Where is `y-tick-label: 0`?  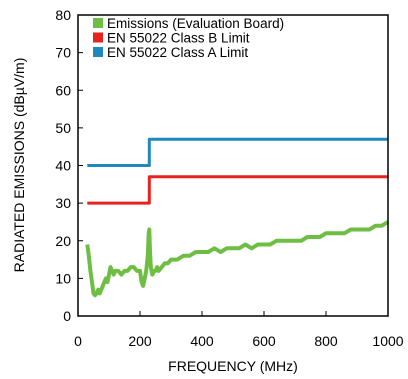 y-tick-label: 0 is located at coordinates (67, 316).